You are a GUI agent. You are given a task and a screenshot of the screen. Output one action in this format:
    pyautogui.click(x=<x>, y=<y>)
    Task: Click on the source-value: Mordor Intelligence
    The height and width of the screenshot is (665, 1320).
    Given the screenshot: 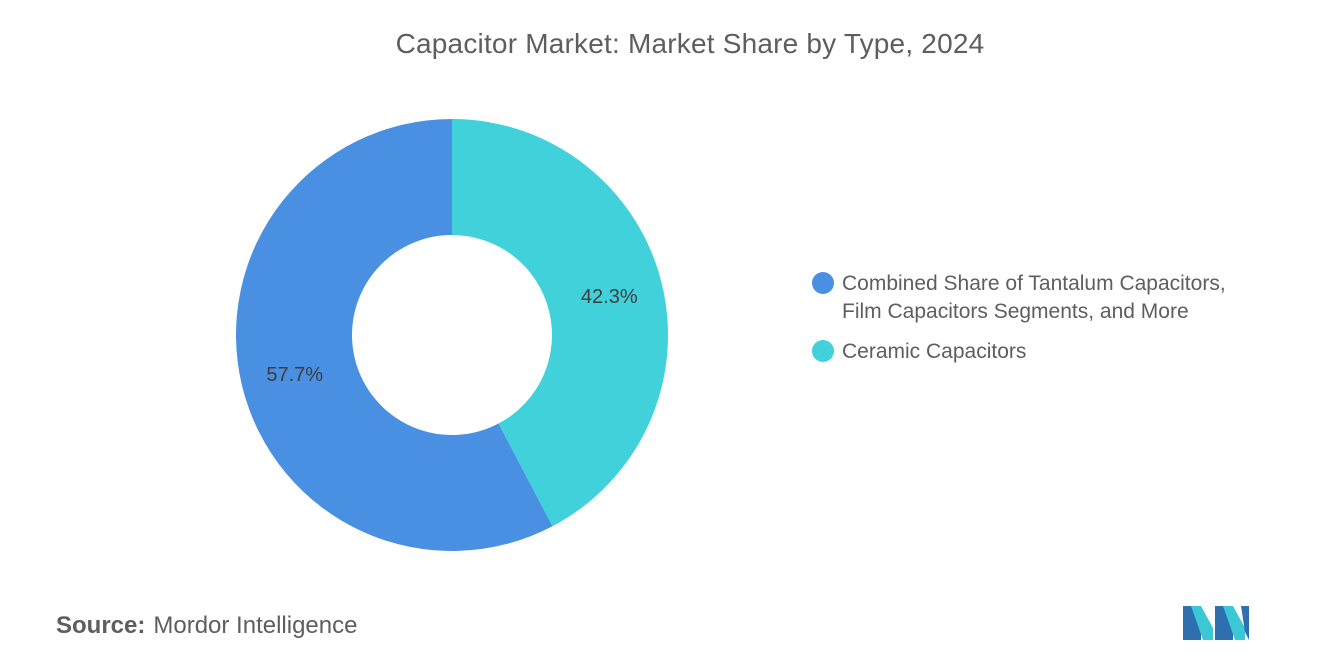 What is the action you would take?
    pyautogui.click(x=255, y=625)
    